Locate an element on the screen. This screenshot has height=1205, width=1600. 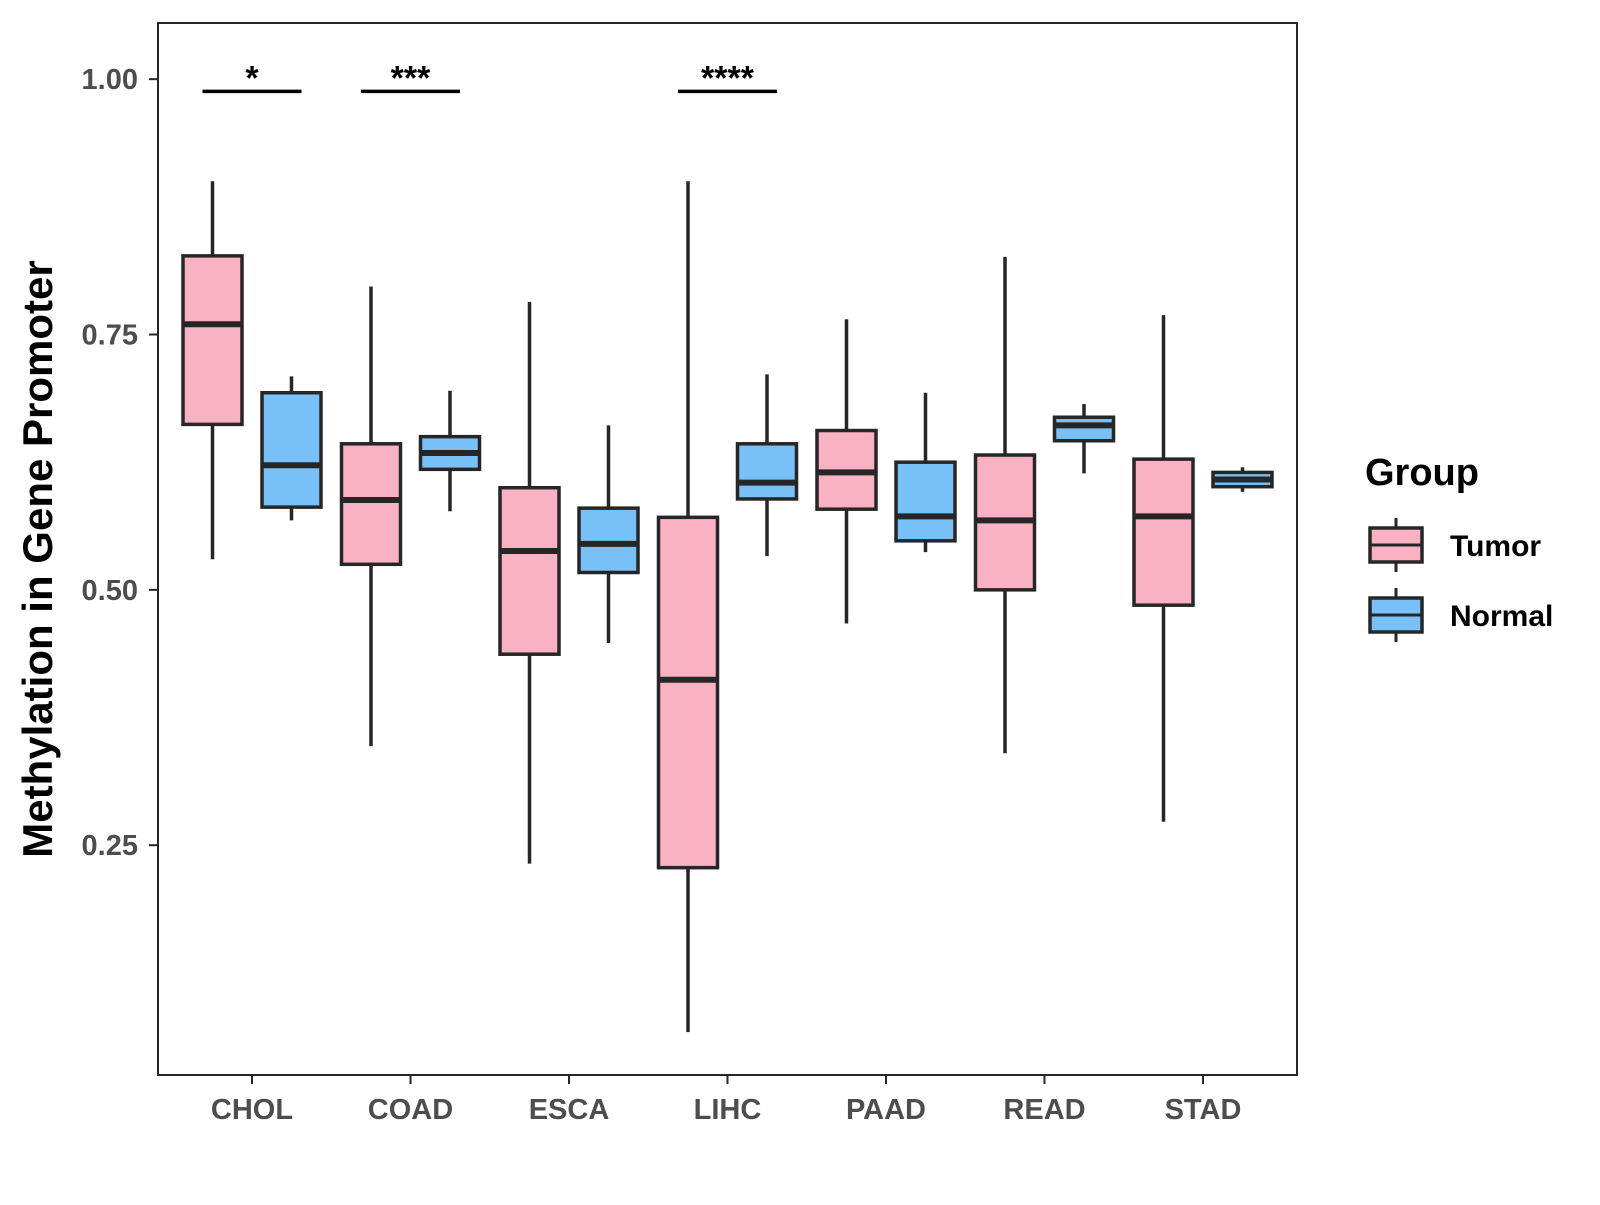
y-tick-label: 1.00 is located at coordinates (110, 80).